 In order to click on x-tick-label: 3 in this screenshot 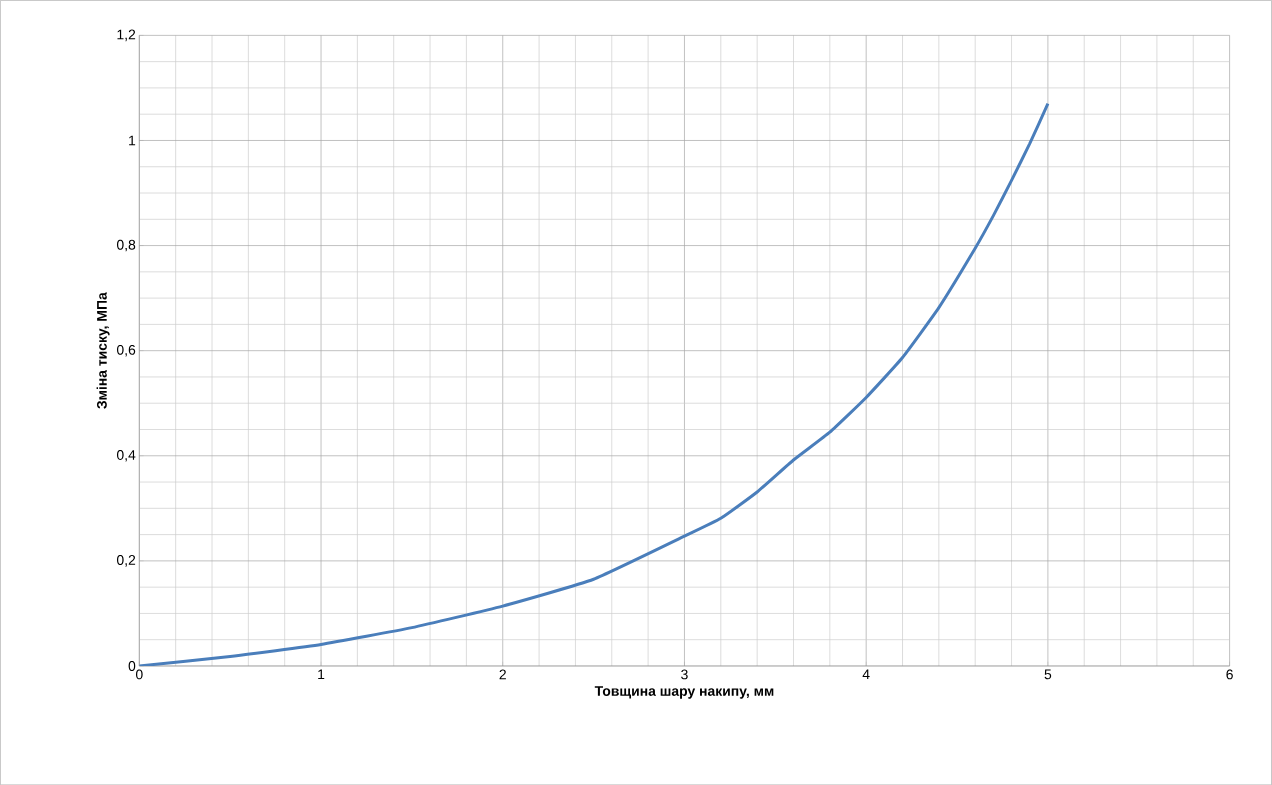, I will do `click(684, 674)`.